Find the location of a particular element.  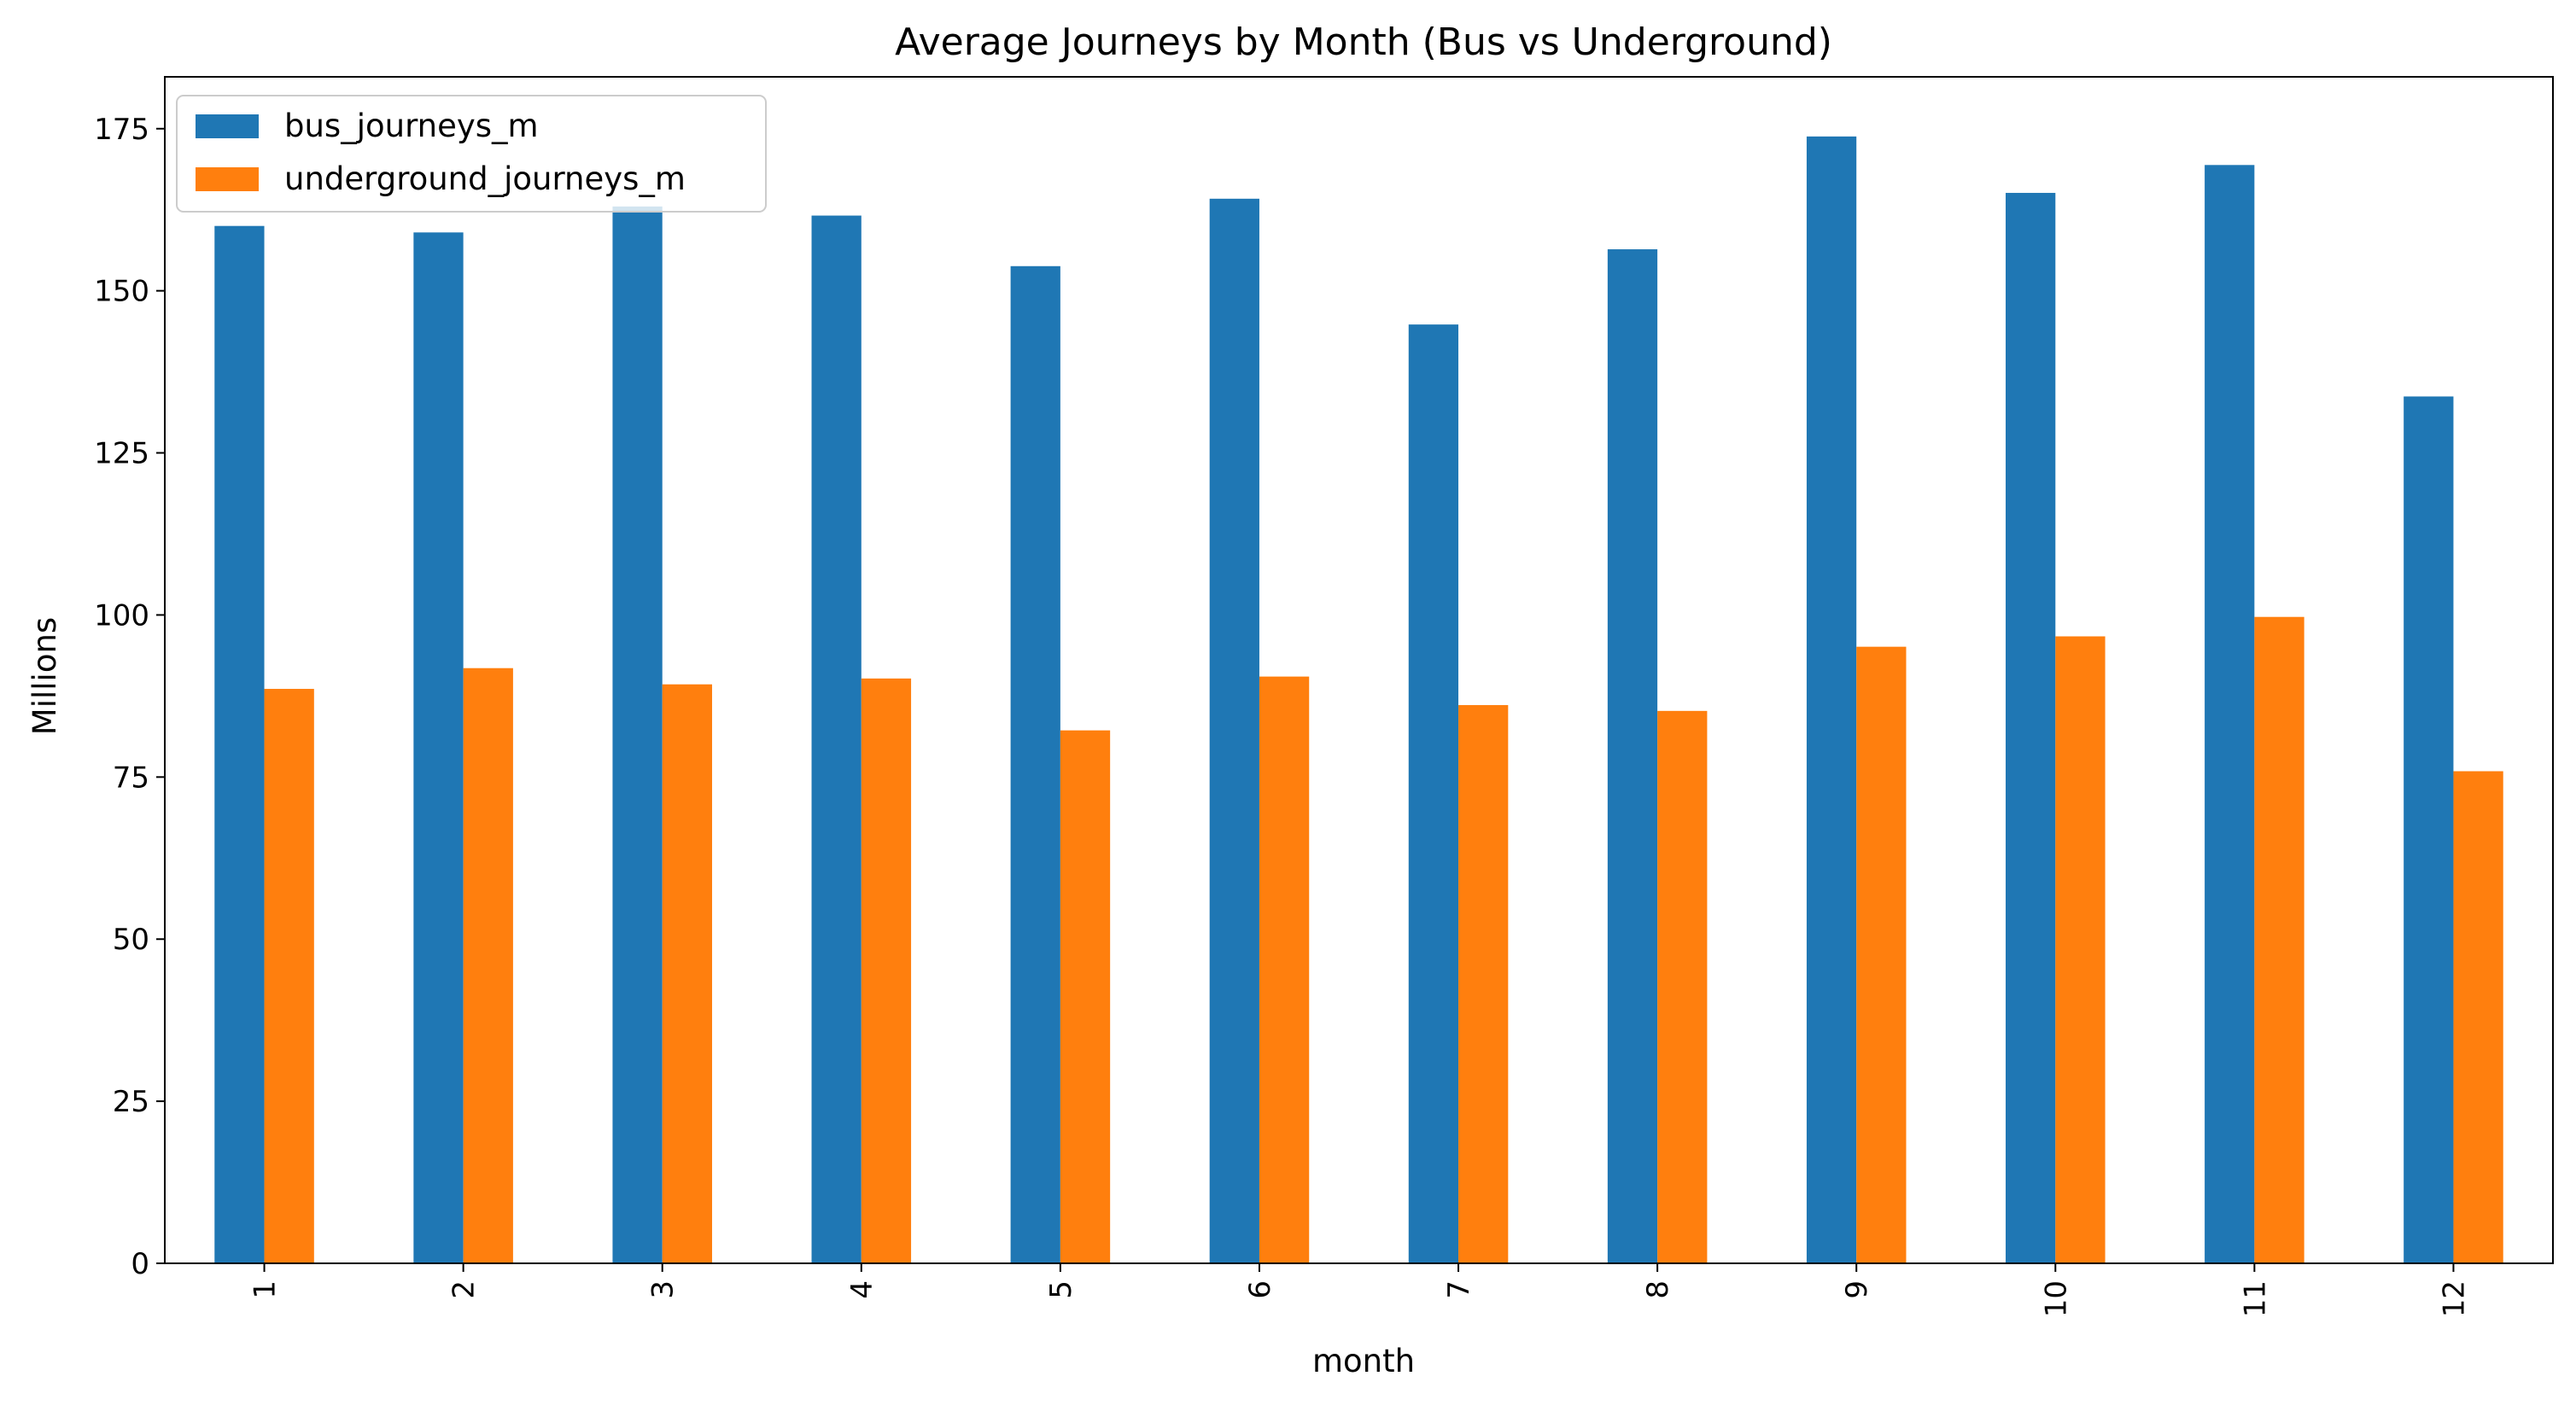

y-tick-label-75: 75 is located at coordinates (131, 778).